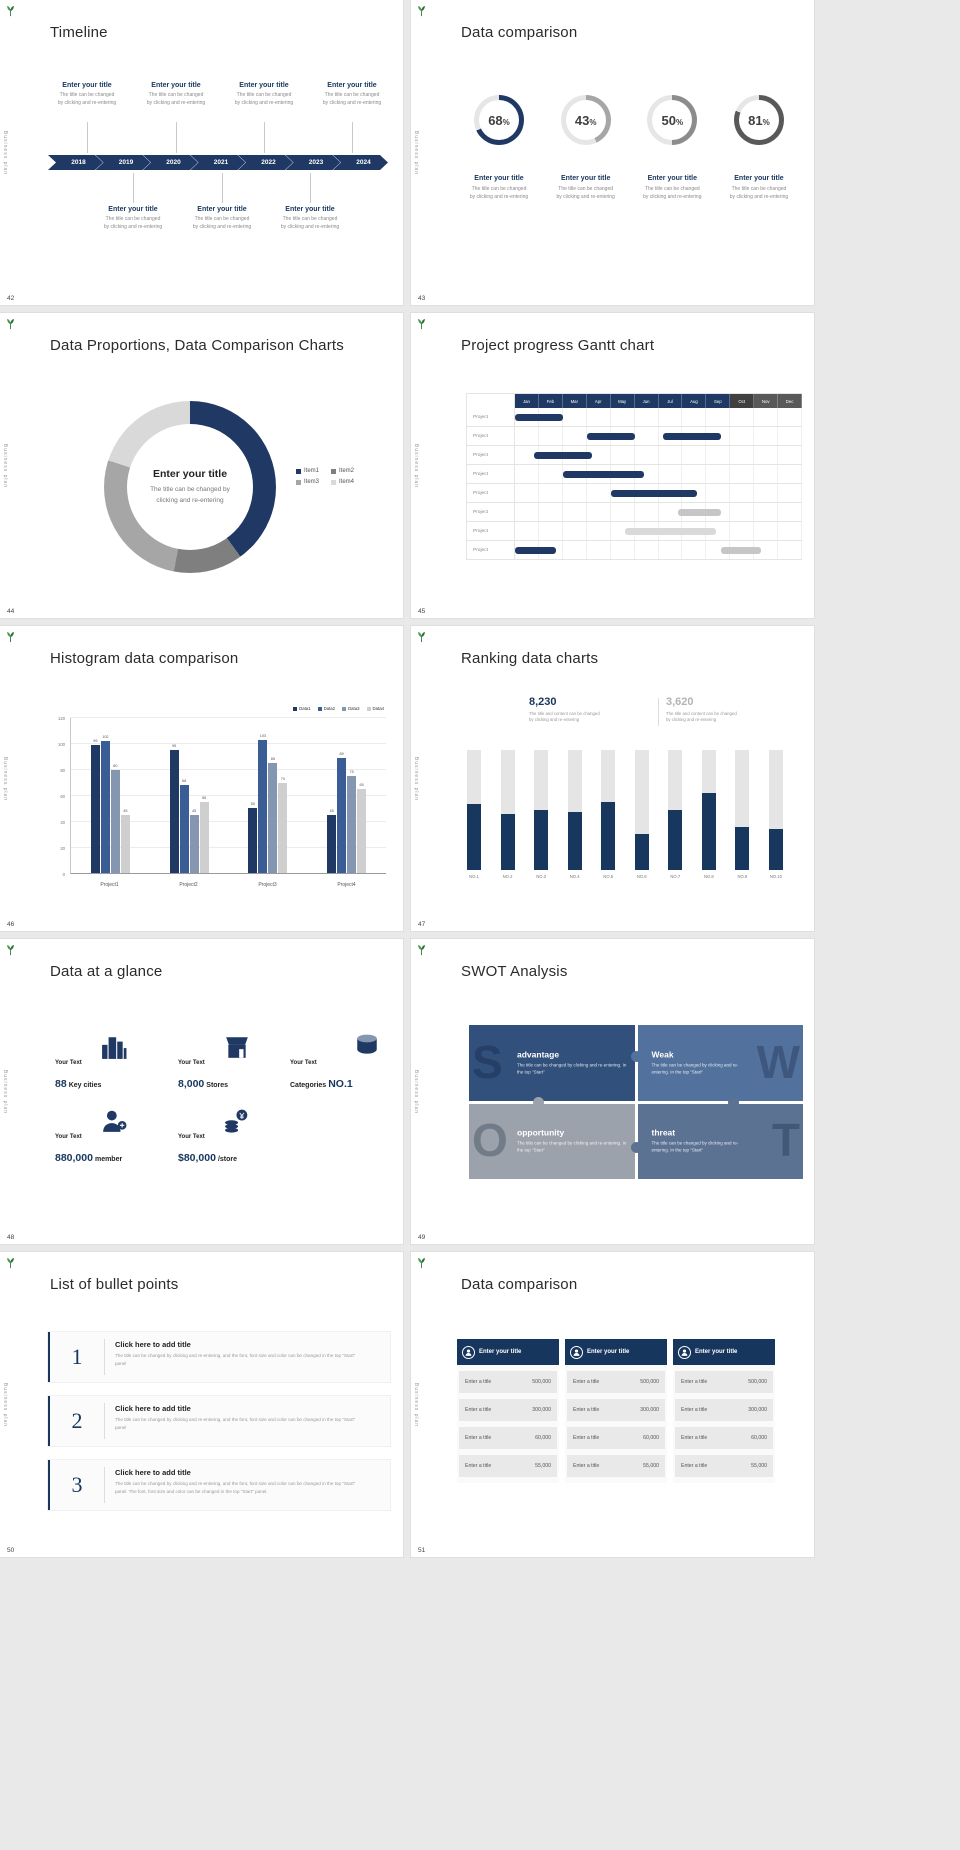  I want to click on gantt-row: Project, so click(635, 436).